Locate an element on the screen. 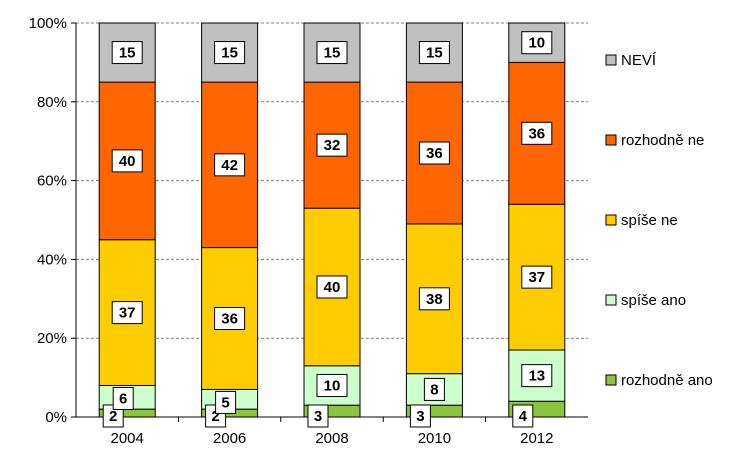 Image resolution: width=752 pixels, height=467 pixels. y-tick-label: 40% is located at coordinates (52, 259).